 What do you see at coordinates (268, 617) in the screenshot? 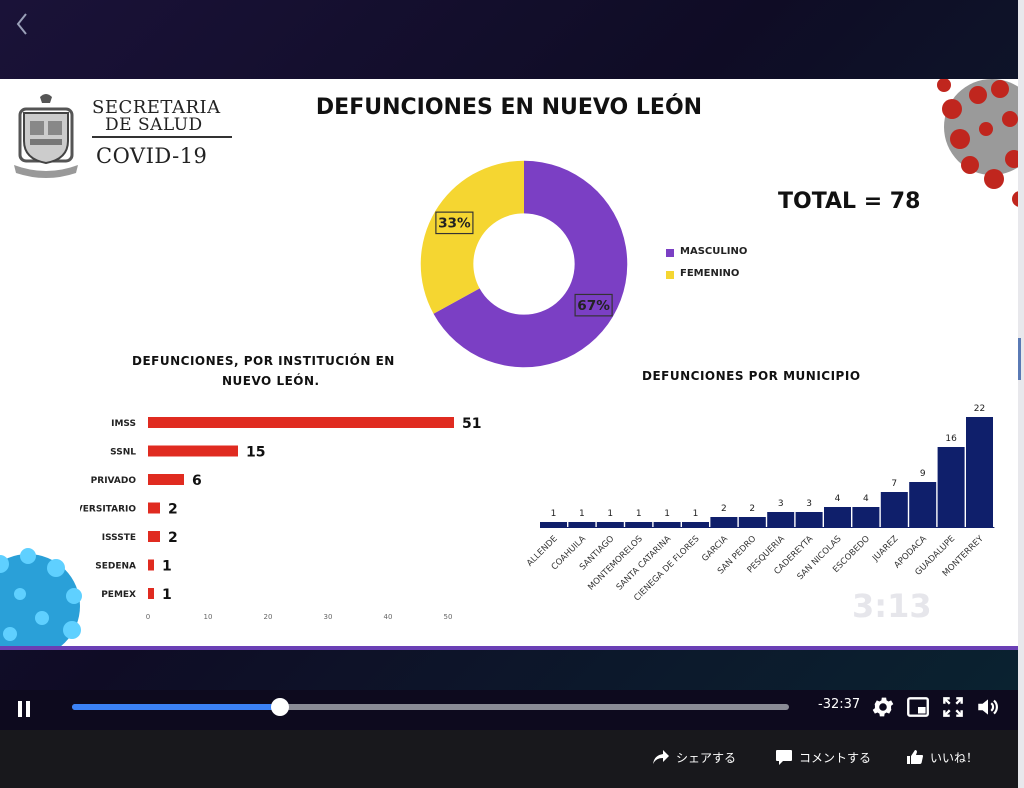
I see `x-tick-label-institution: 20` at bounding box center [268, 617].